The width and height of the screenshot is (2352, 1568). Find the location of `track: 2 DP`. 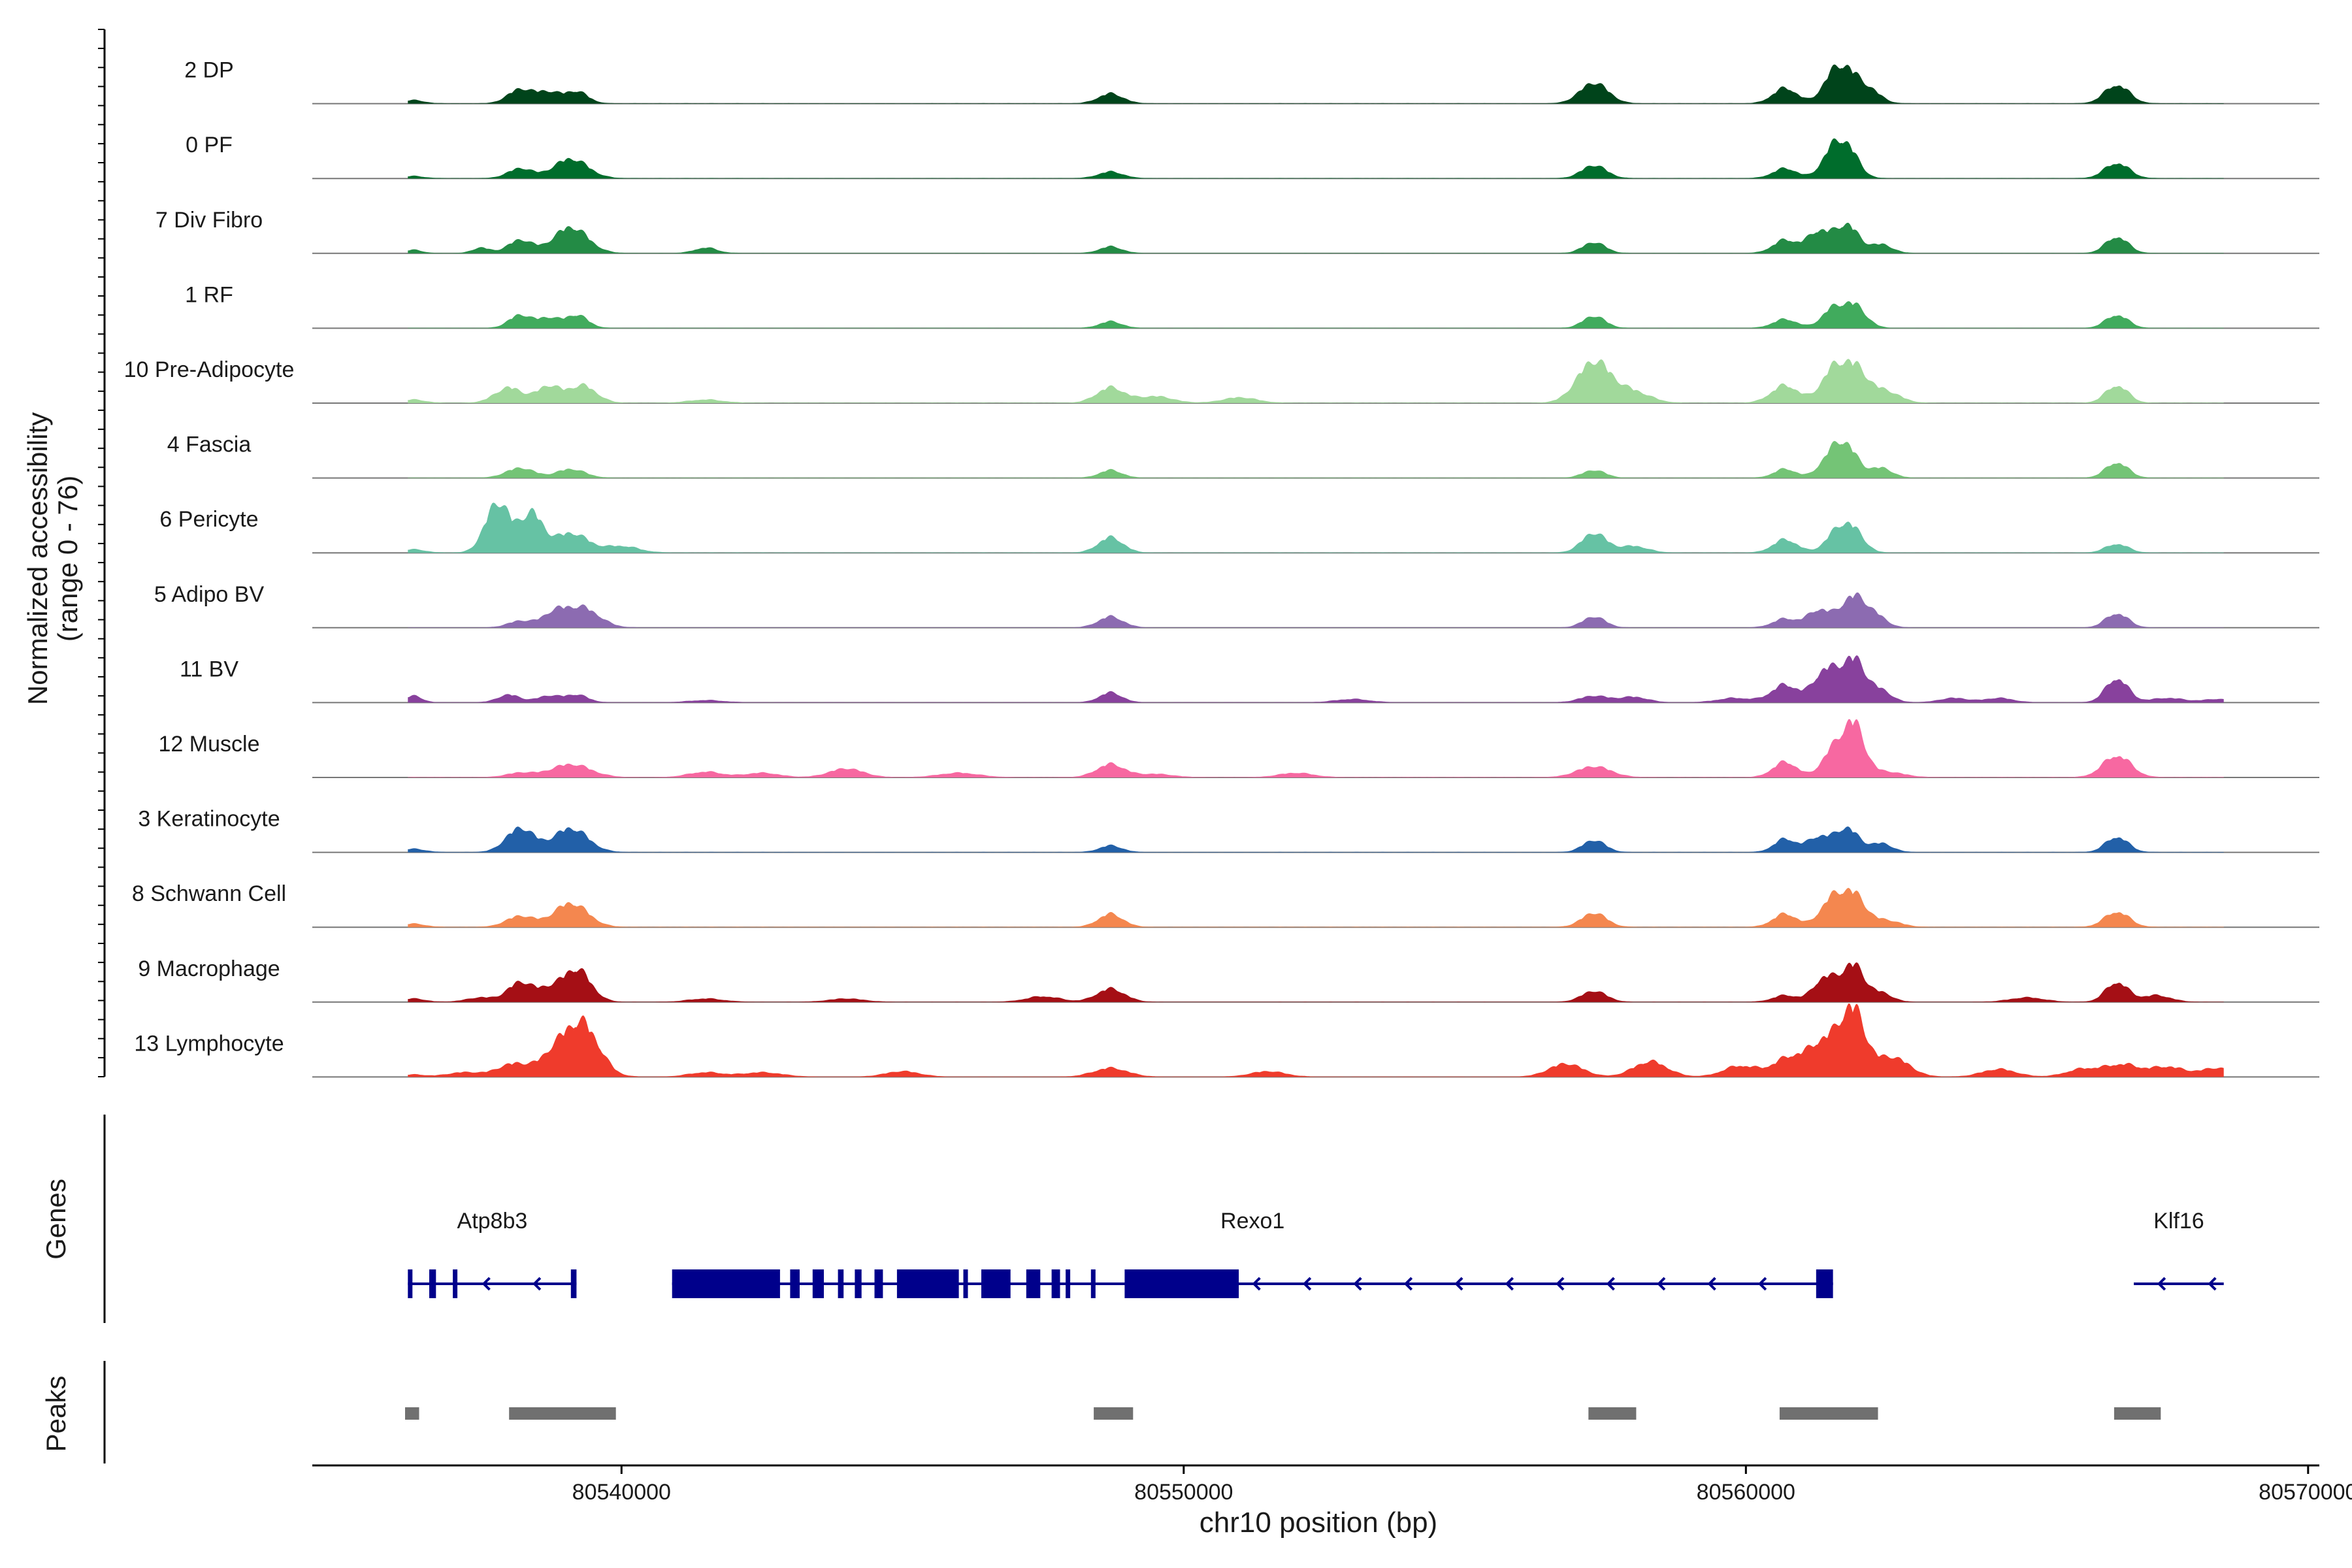

track: 2 DP is located at coordinates (1251, 81).